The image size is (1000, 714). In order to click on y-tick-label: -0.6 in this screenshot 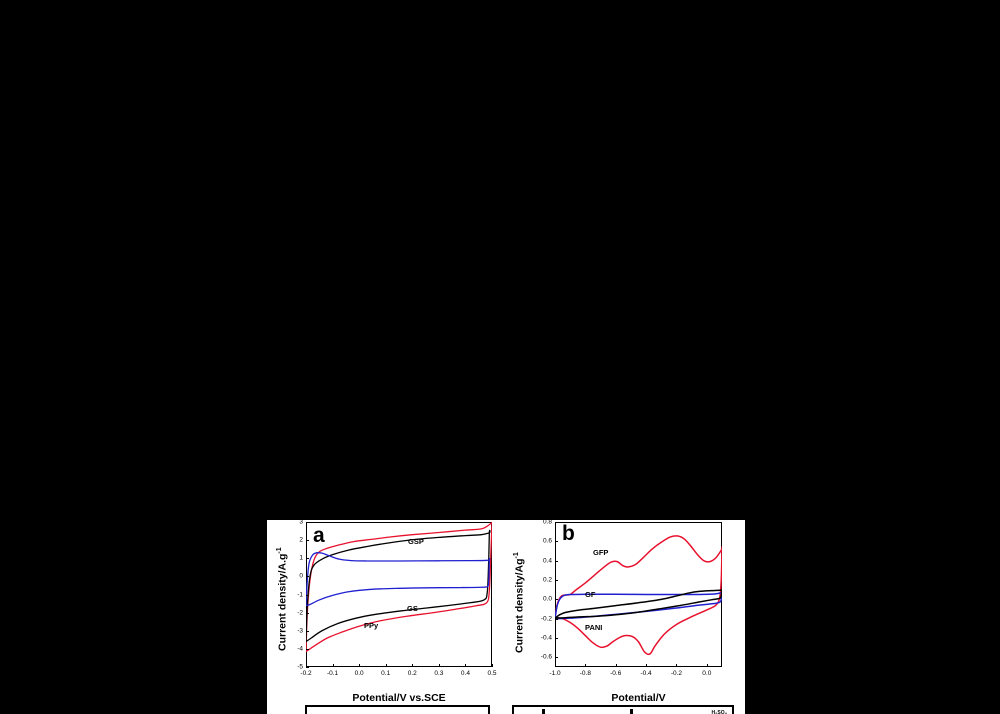, I will do `click(546, 657)`.